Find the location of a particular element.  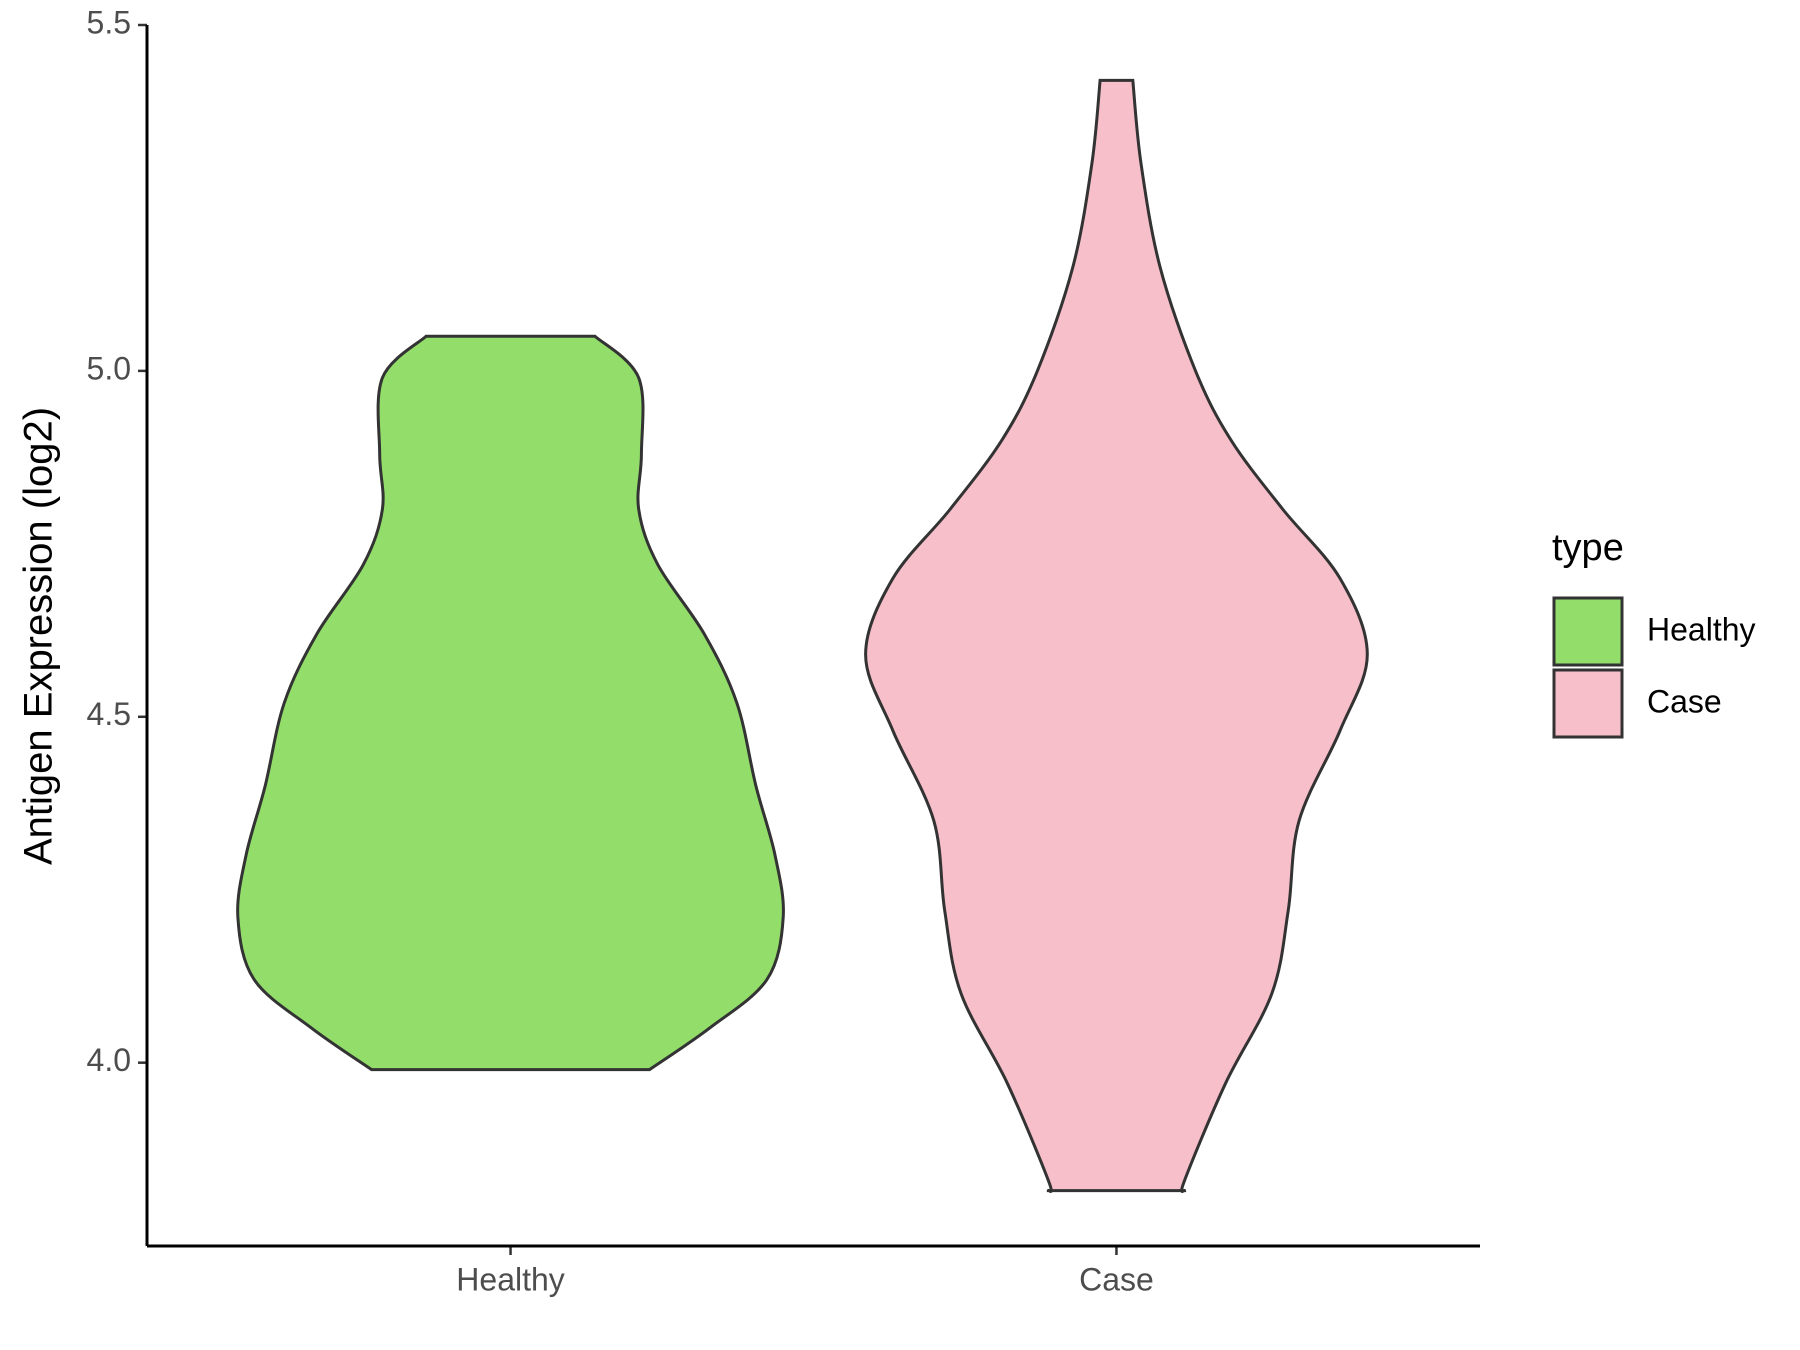

x-tick-label: Healthy is located at coordinates (510, 1279).